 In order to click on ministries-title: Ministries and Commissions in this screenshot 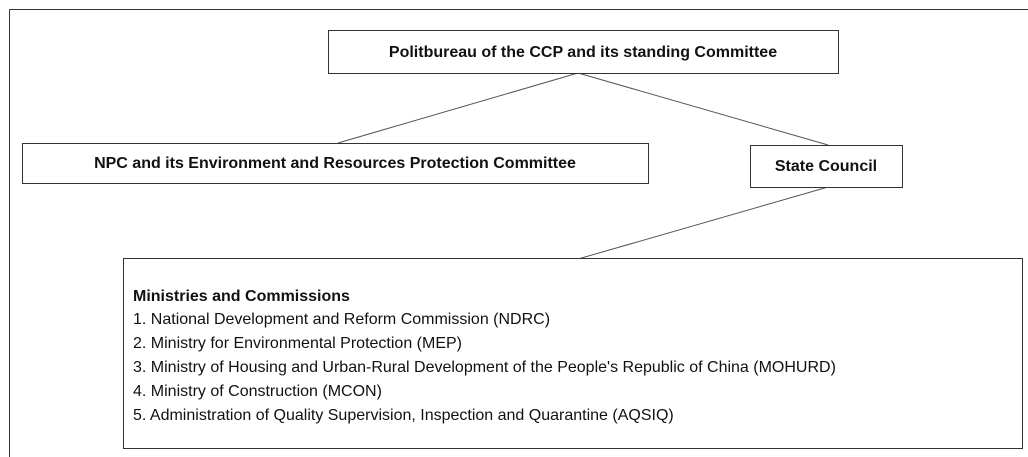, I will do `click(241, 296)`.